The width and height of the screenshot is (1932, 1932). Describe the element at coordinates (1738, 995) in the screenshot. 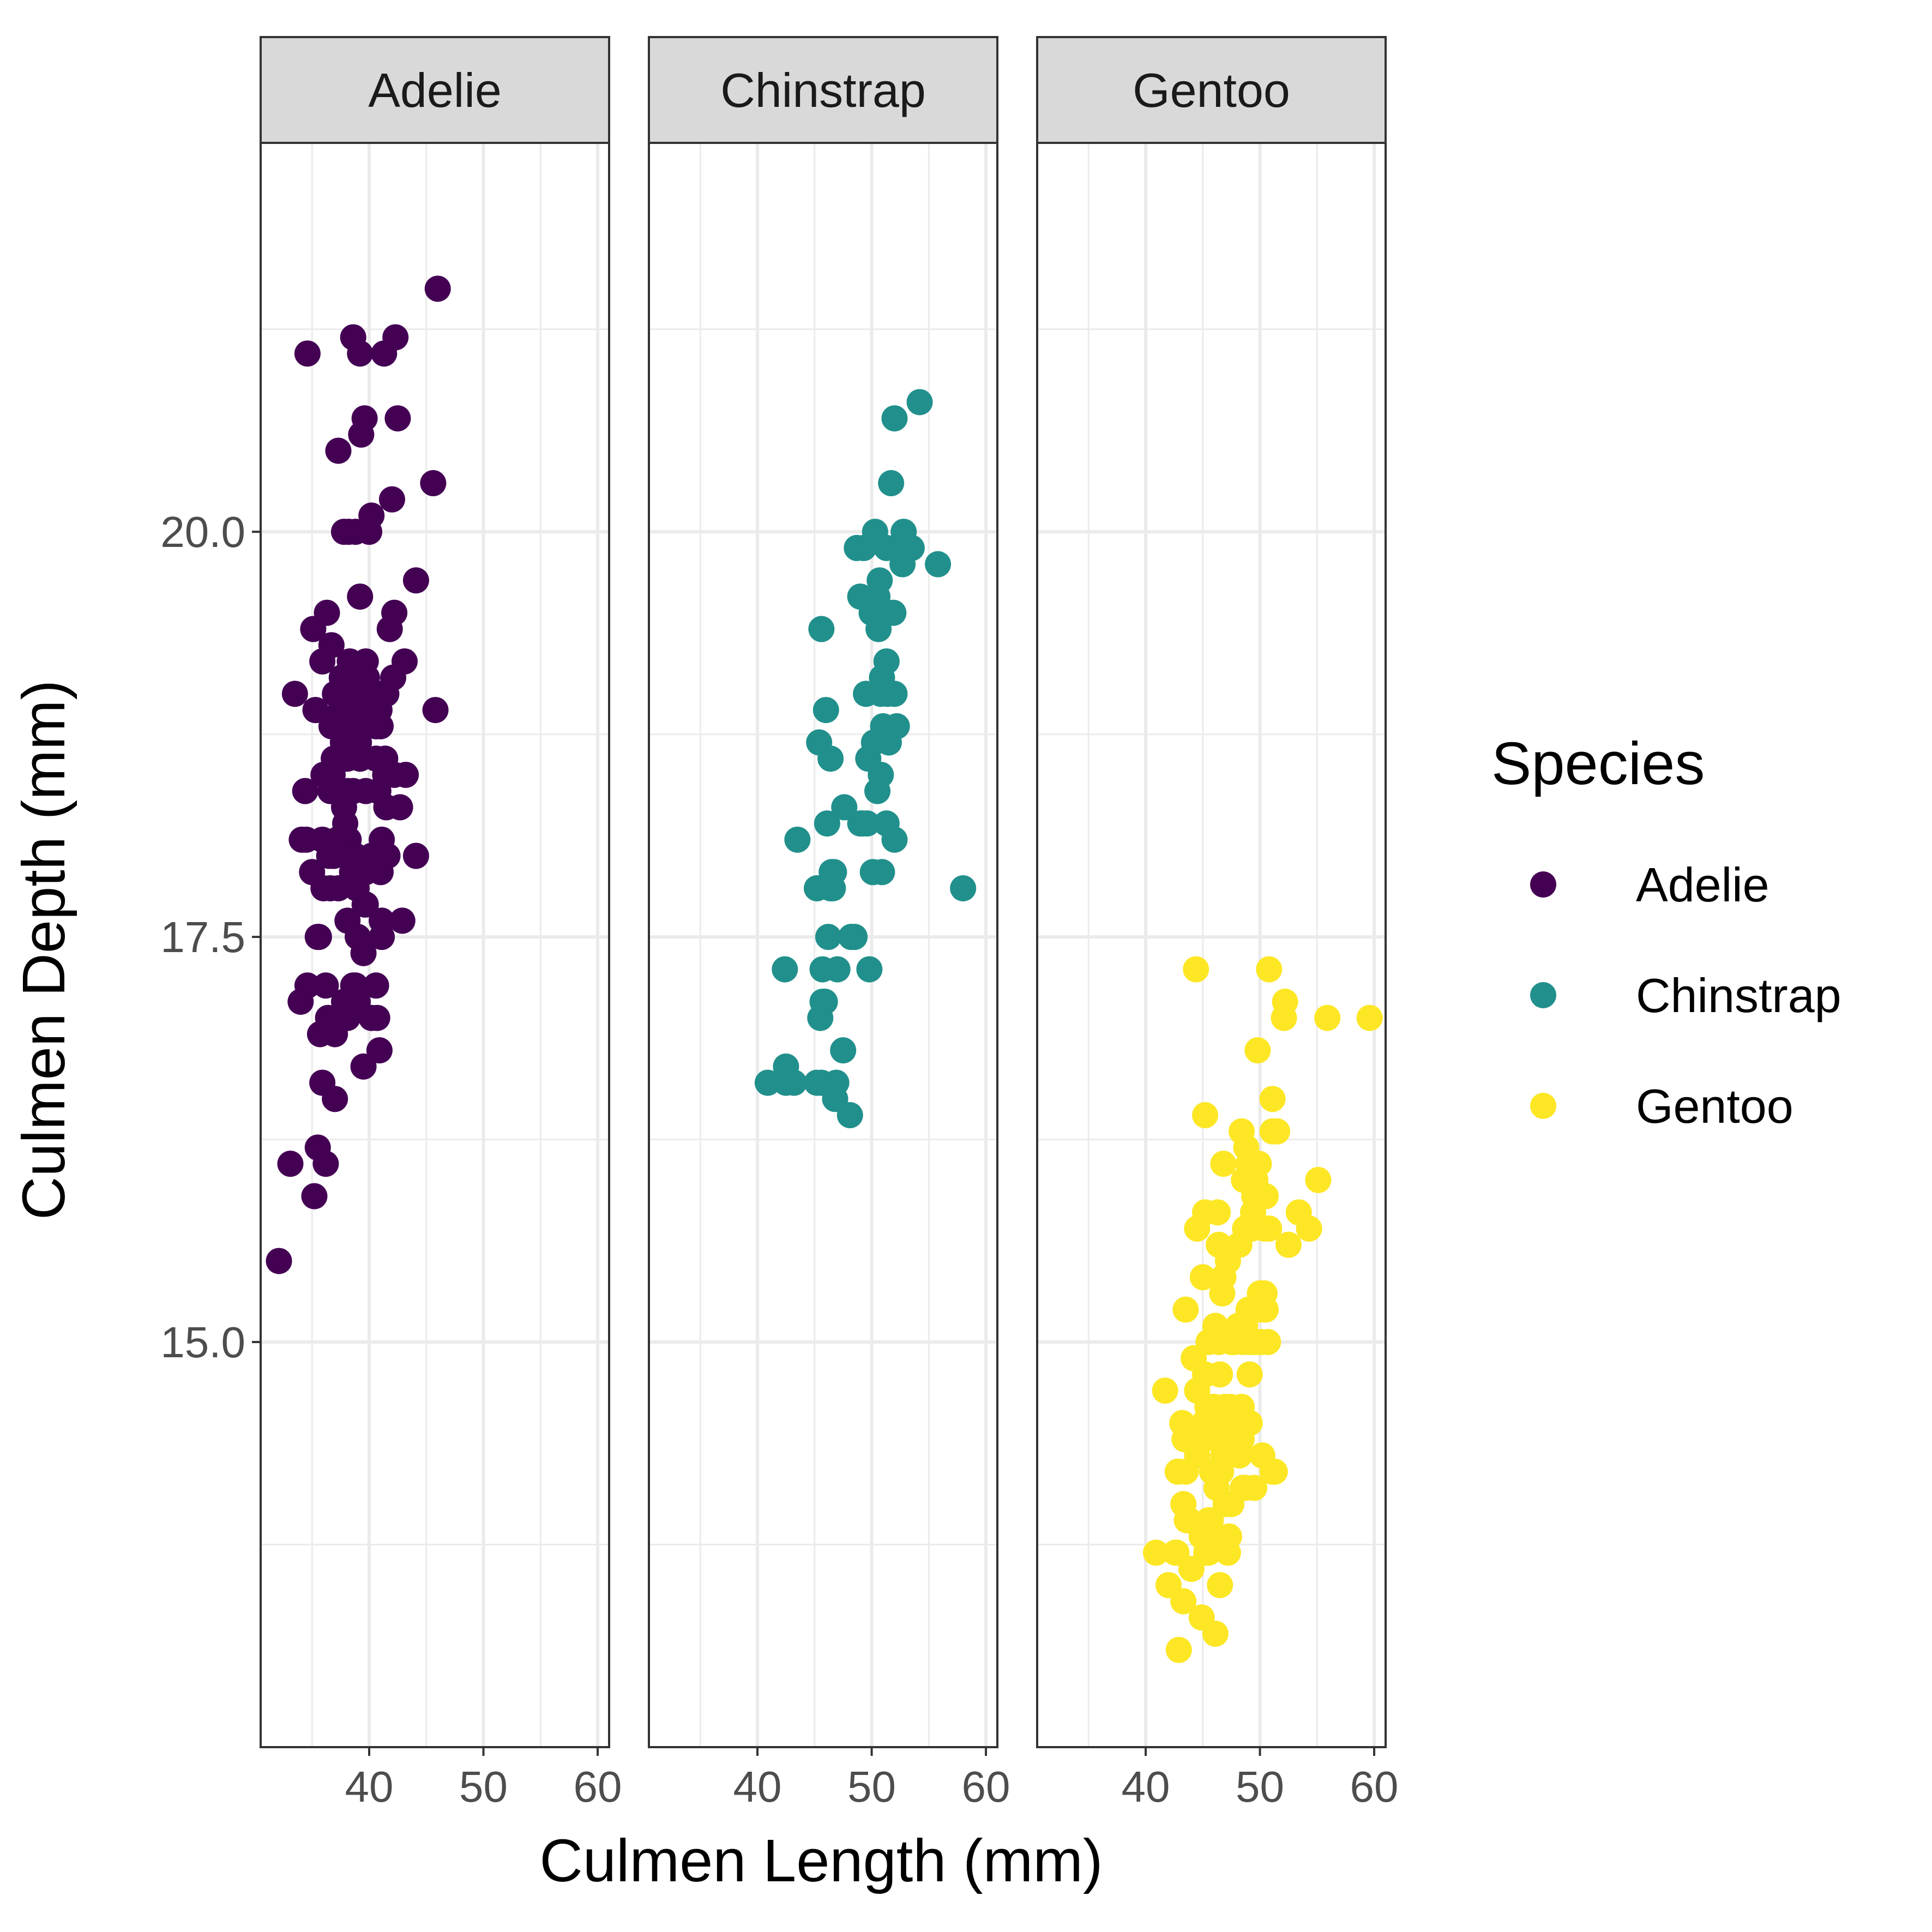

I see `legend-label: Chinstrap` at that location.